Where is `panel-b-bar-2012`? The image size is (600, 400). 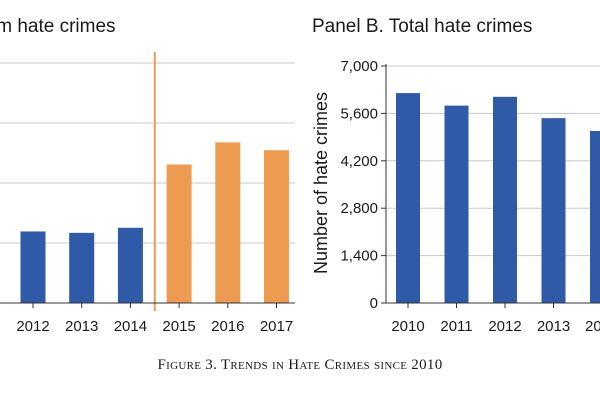
panel-b-bar-2012 is located at coordinates (505, 199).